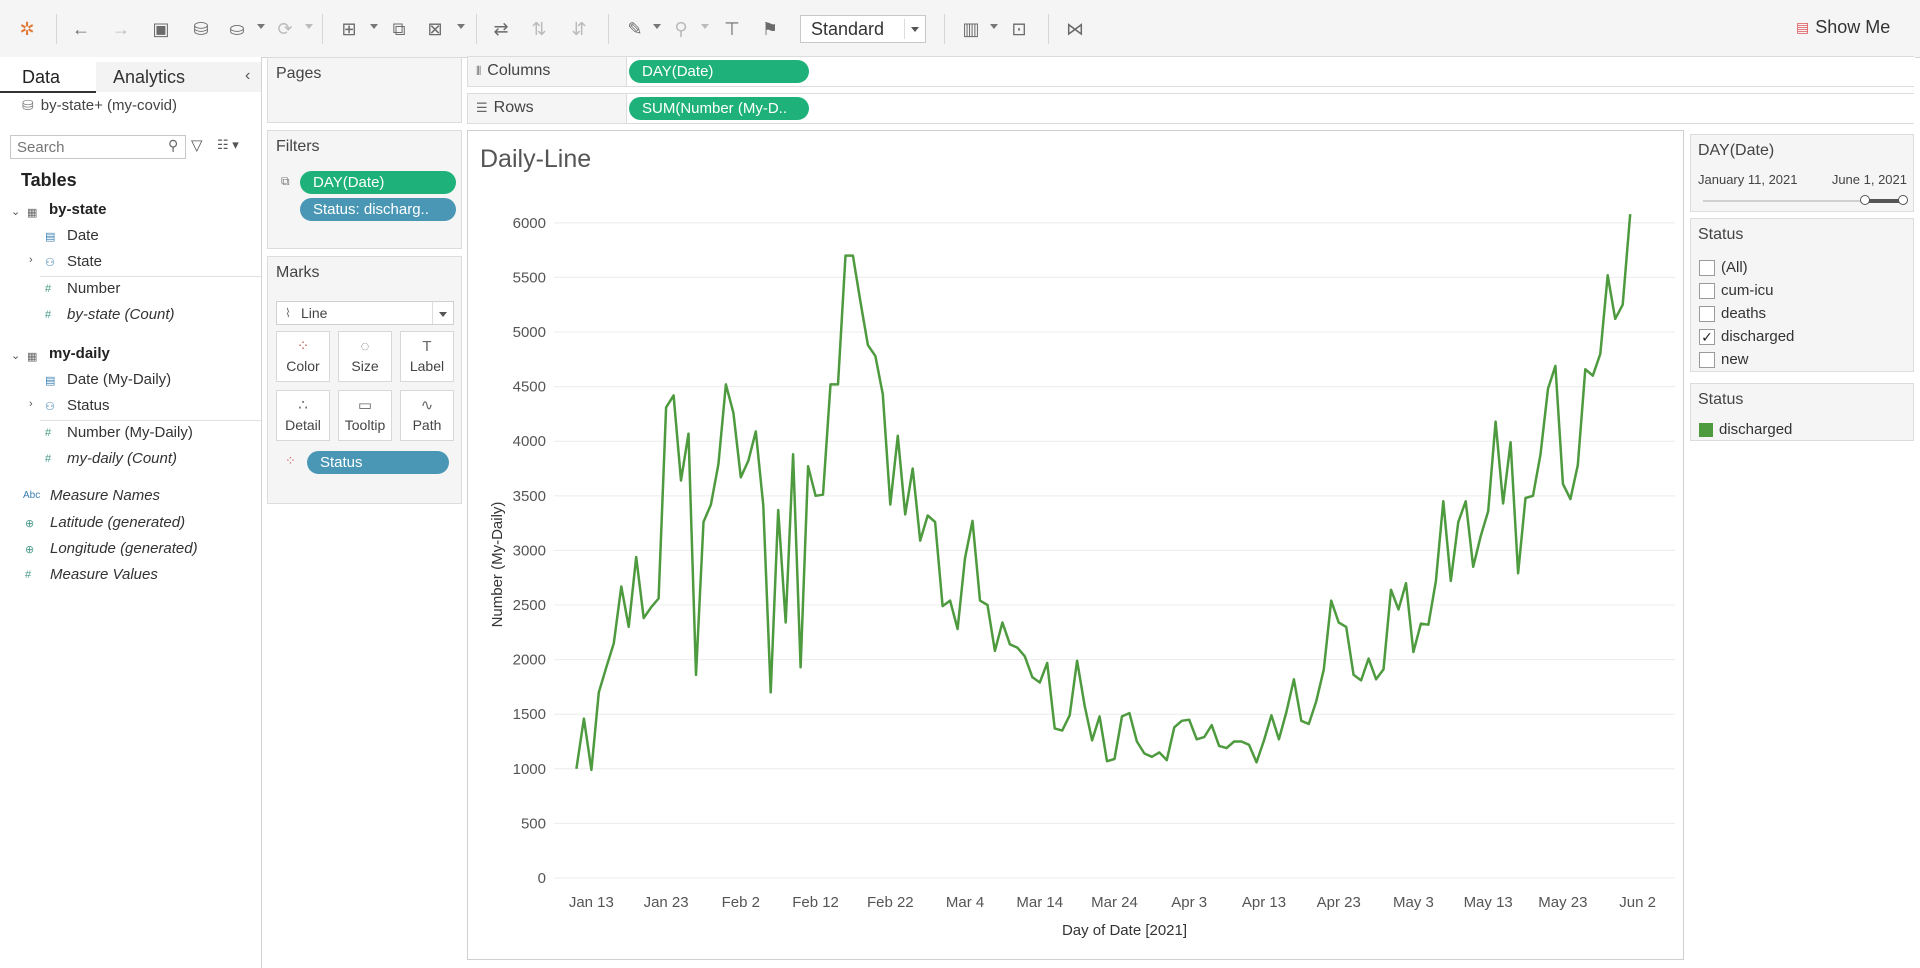  Describe the element at coordinates (122, 458) in the screenshot. I see `field-my-daily-count: my-daily (Count)` at that location.